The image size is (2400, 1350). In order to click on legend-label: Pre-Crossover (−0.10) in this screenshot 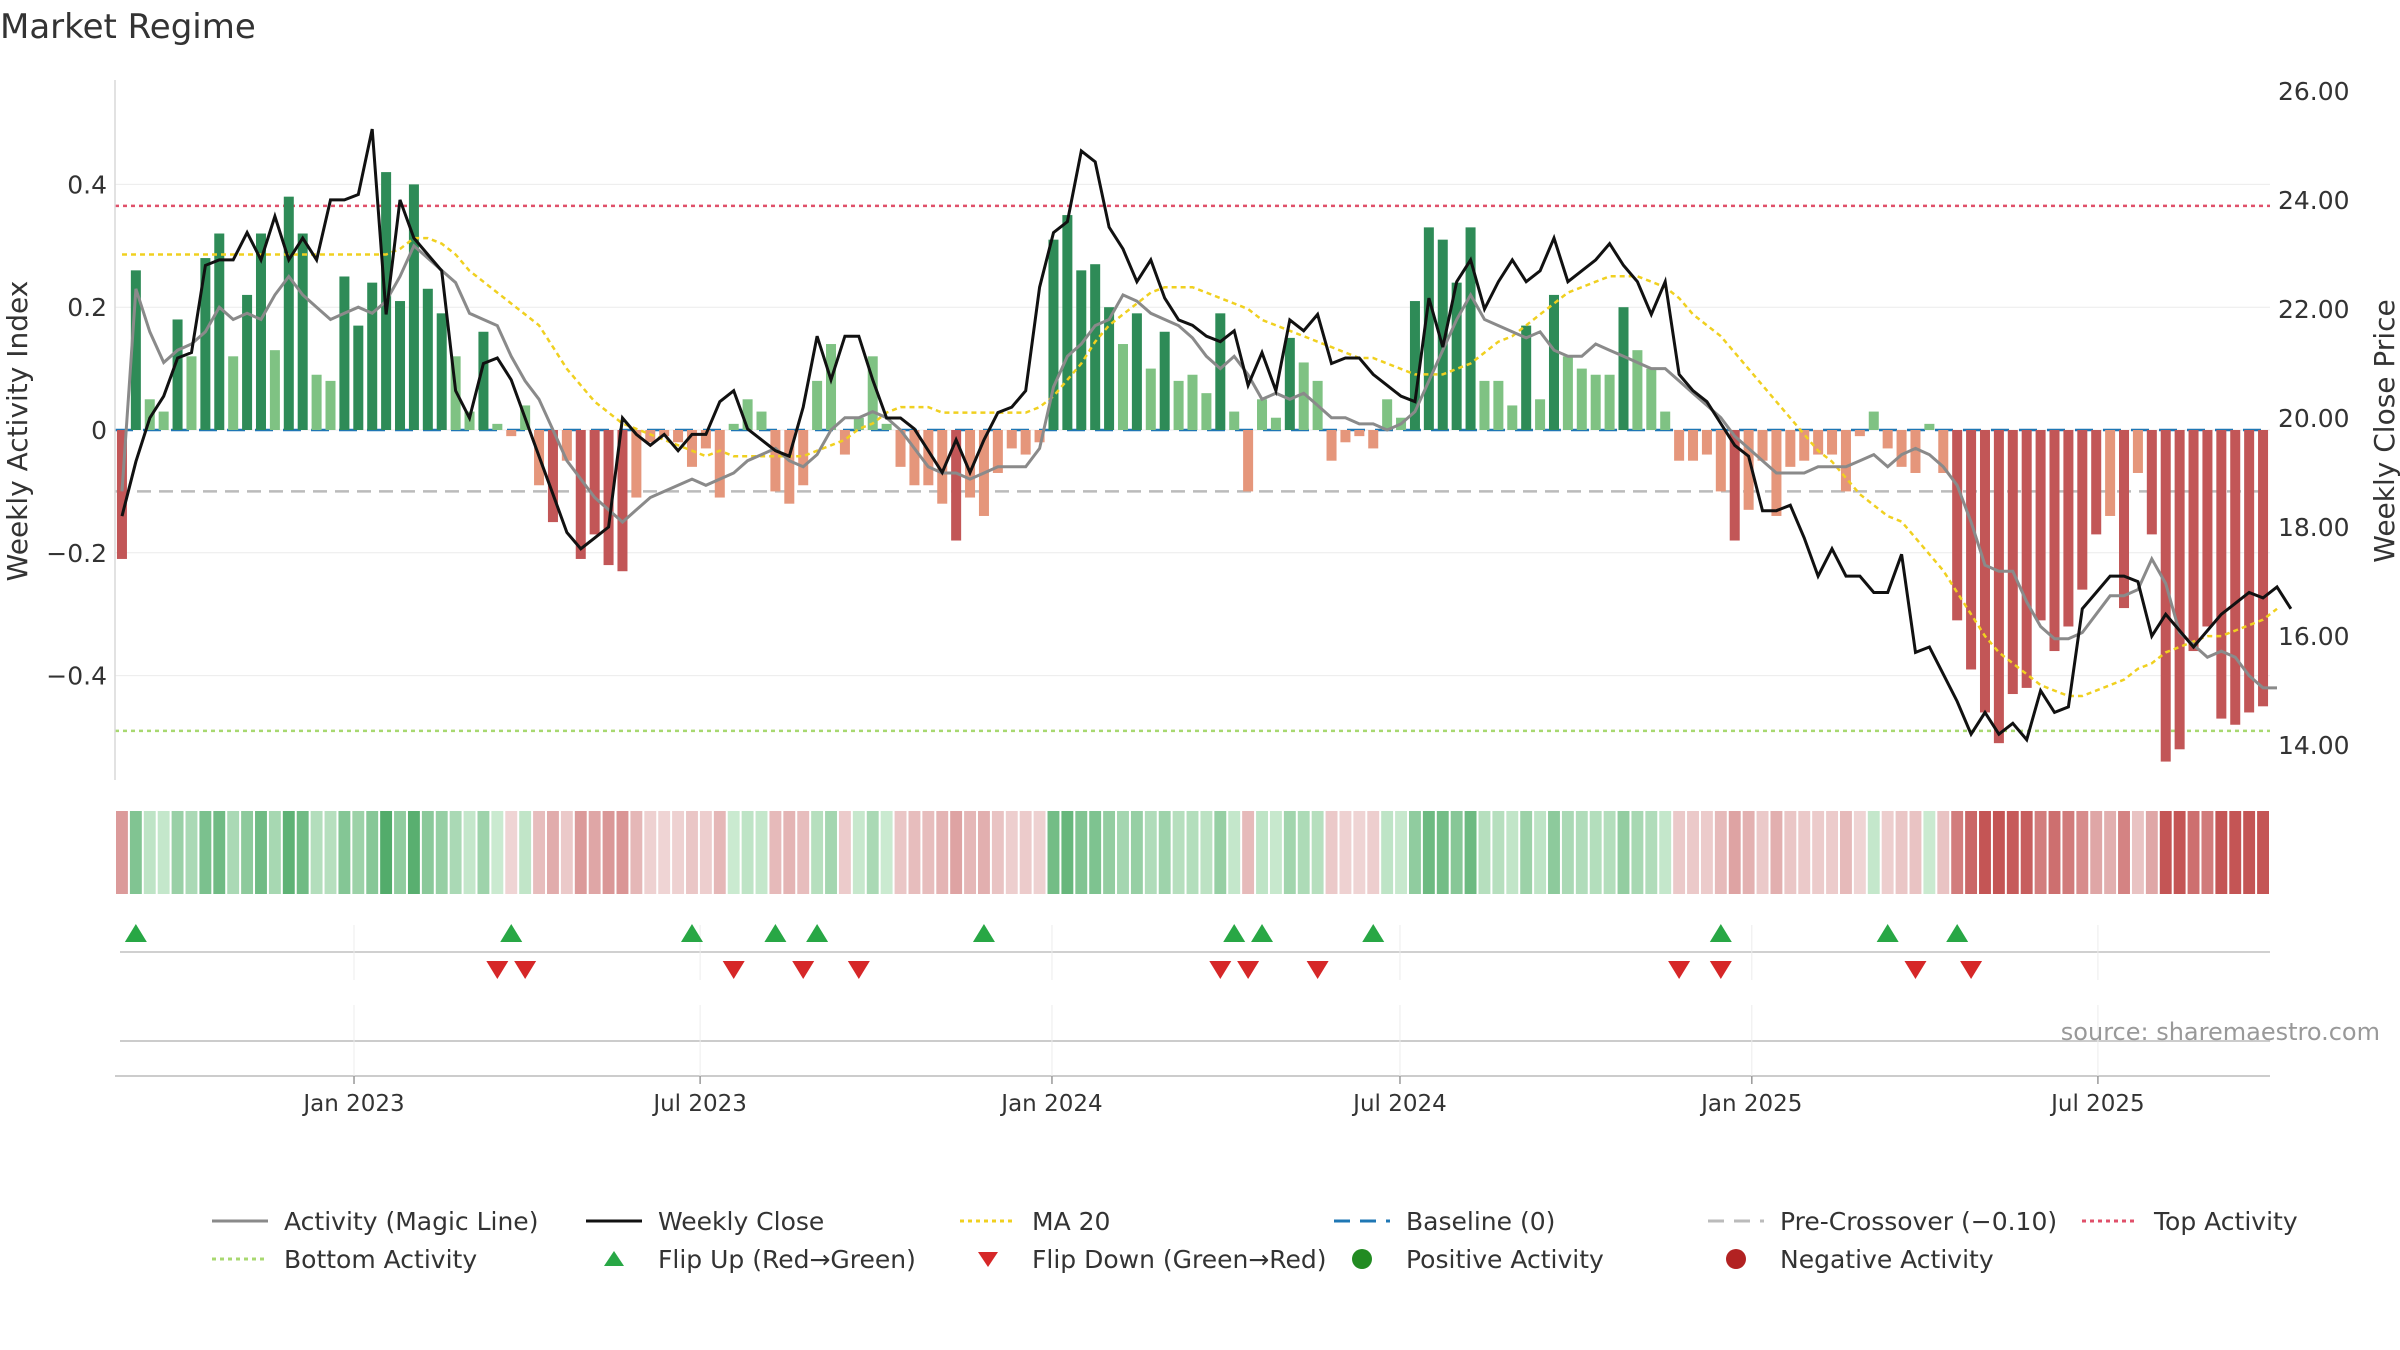, I will do `click(1919, 1221)`.